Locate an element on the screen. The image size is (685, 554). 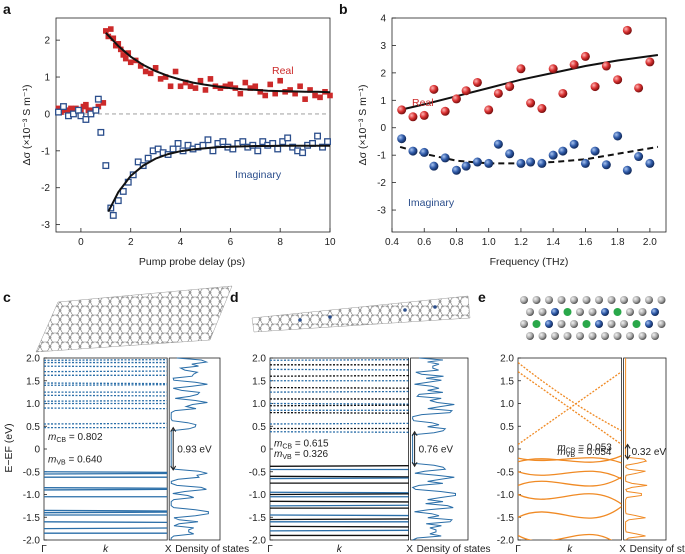
y-tick-label-e: 1.5 is located at coordinates (507, 381).